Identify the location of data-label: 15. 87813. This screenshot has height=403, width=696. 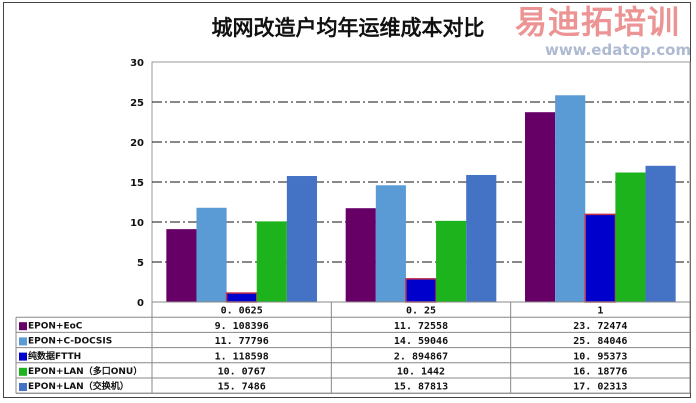
(421, 387).